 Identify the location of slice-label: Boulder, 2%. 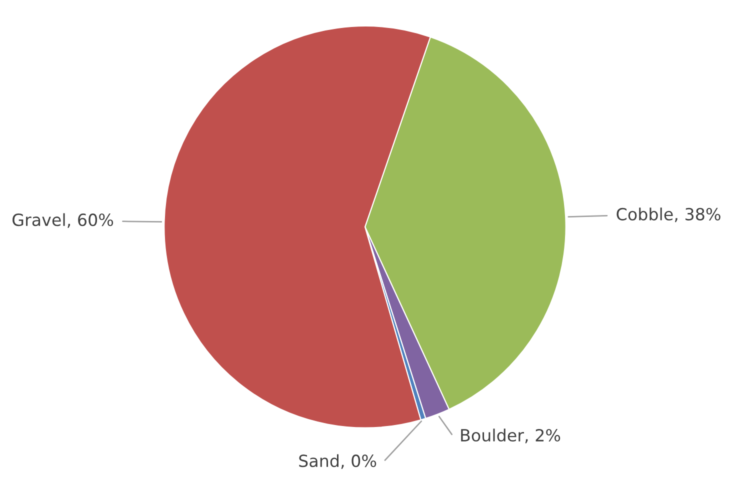
(510, 436).